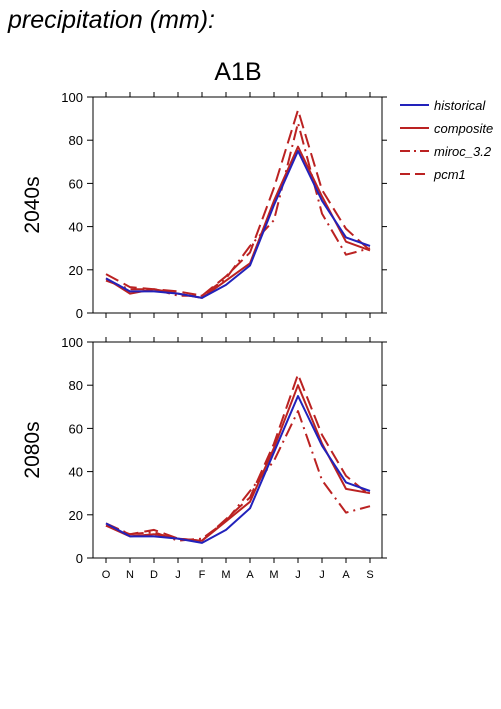 This screenshot has width=501, height=709. What do you see at coordinates (106, 575) in the screenshot?
I see `x-tick-label: O` at bounding box center [106, 575].